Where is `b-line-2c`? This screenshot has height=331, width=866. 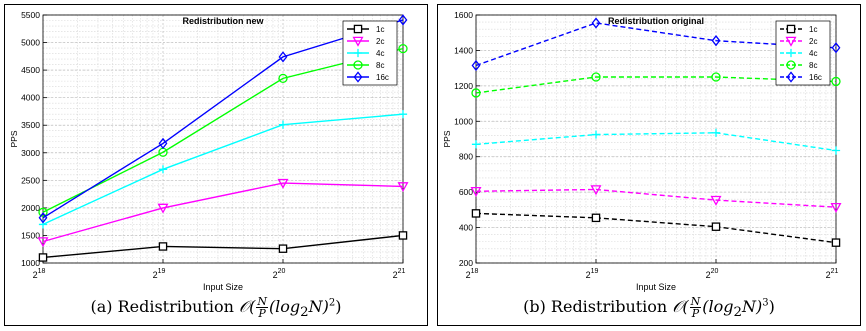
b-line-2c is located at coordinates (656, 198).